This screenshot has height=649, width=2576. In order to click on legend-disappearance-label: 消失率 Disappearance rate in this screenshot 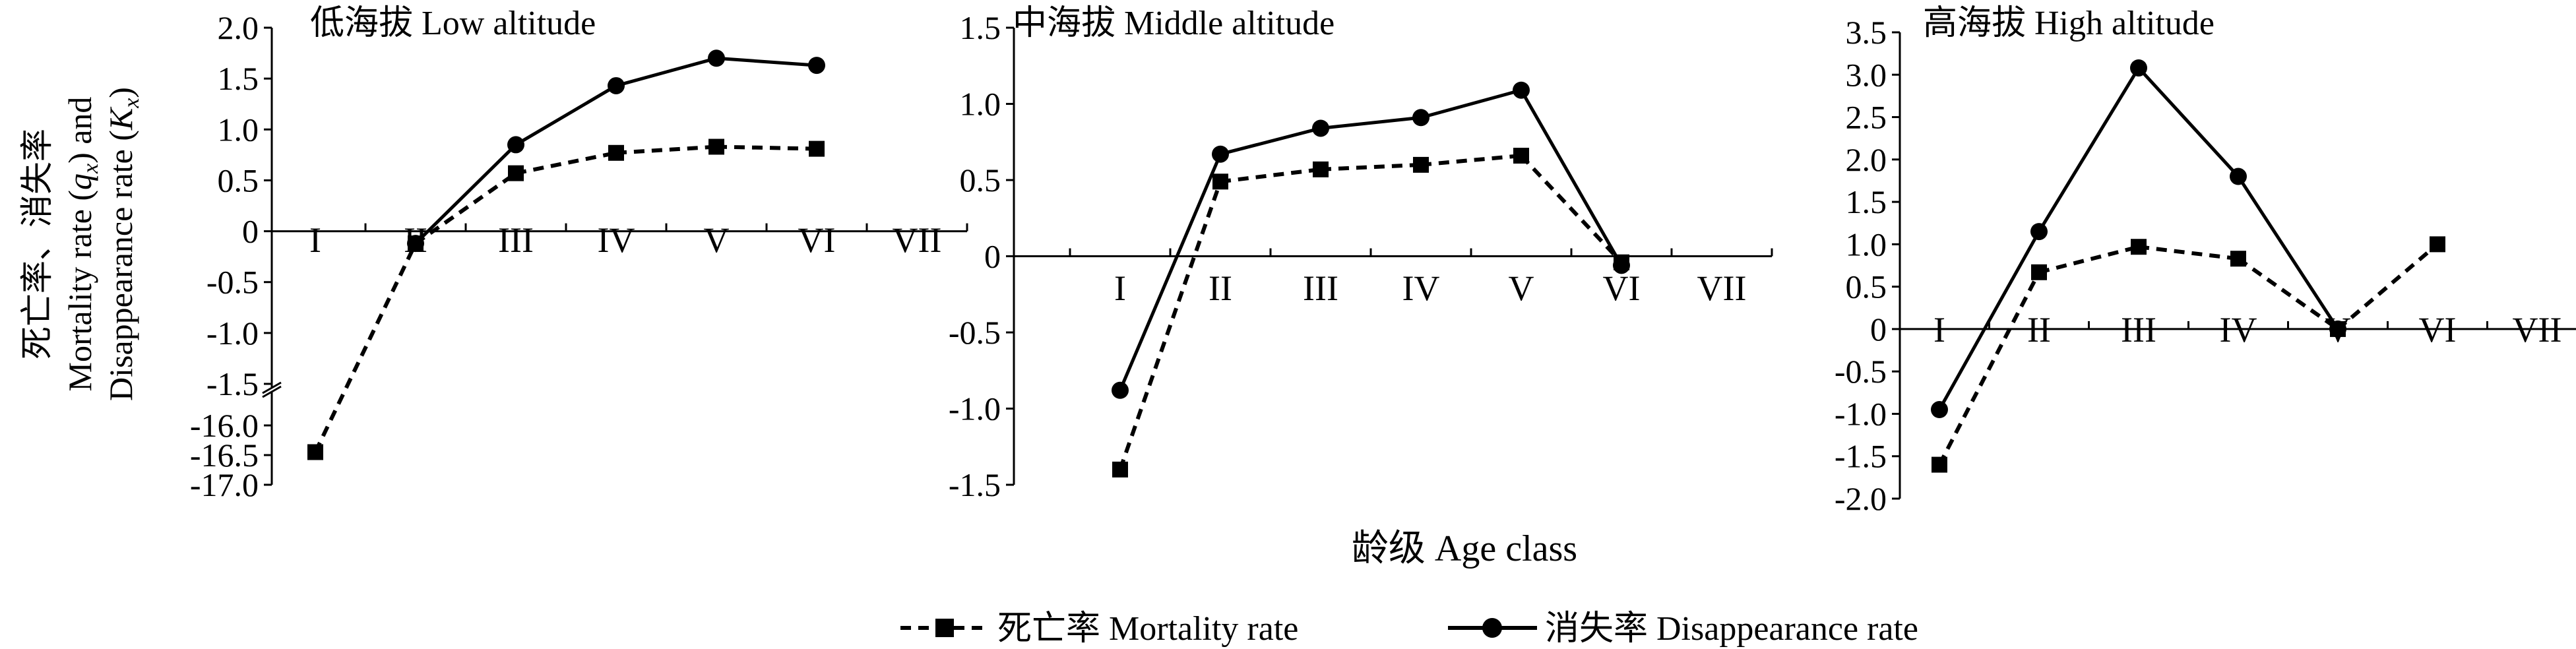, I will do `click(1731, 629)`.